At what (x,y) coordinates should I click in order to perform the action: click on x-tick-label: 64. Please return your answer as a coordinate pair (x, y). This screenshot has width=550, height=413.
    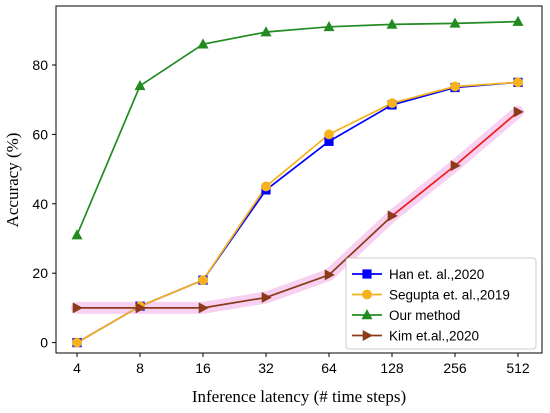
    Looking at the image, I should click on (329, 368).